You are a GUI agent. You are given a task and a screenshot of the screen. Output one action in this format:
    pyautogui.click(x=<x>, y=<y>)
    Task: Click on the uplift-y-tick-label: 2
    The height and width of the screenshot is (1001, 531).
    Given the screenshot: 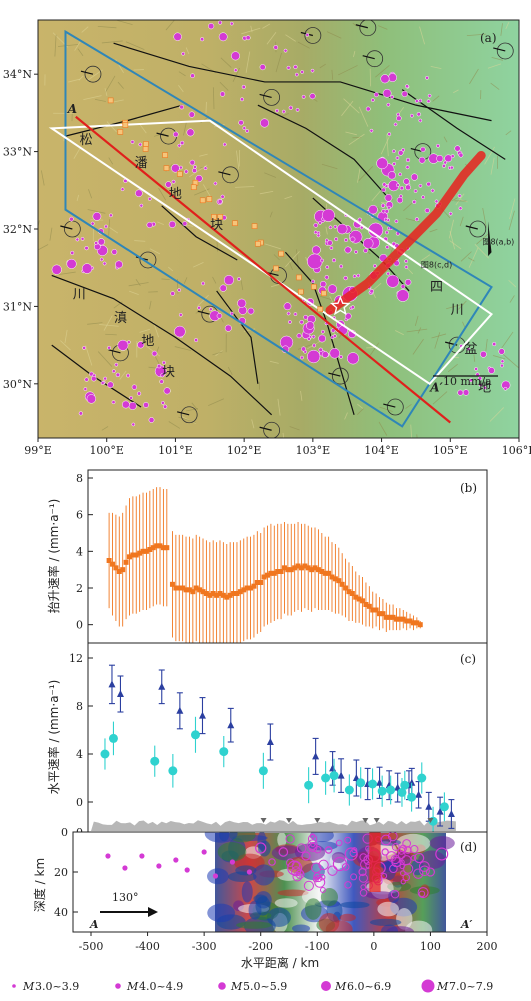 What is the action you would take?
    pyautogui.click(x=79, y=588)
    